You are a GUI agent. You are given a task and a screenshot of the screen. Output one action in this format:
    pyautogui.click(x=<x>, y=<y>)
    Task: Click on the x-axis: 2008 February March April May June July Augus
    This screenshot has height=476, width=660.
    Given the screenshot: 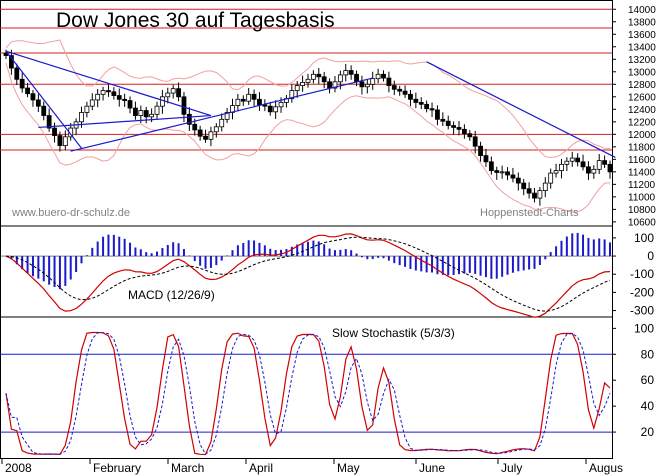 What is the action you would take?
    pyautogui.click(x=312, y=466)
    